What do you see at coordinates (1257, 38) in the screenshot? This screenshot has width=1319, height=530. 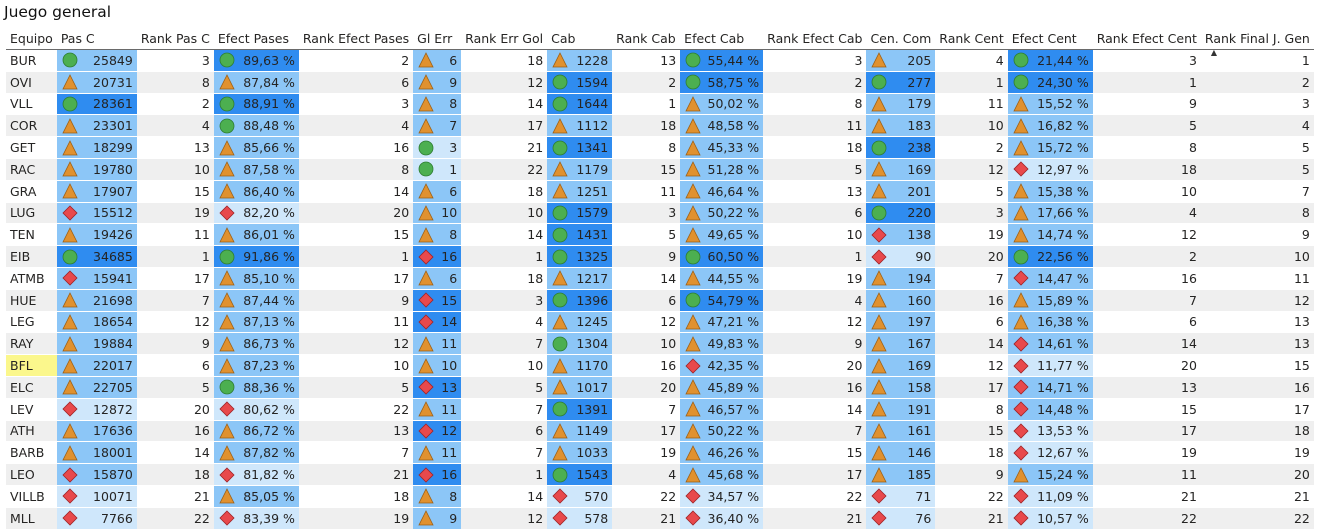 I see `col-header-rank-final-label: Rank Final J. Gen` at bounding box center [1257, 38].